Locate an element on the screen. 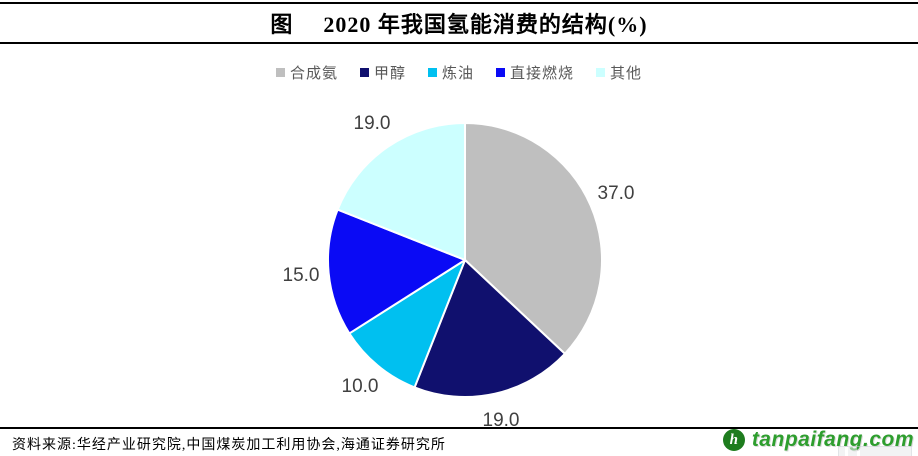 This screenshot has height=456, width=918. legend-item-1: 合成氨 is located at coordinates (306, 72).